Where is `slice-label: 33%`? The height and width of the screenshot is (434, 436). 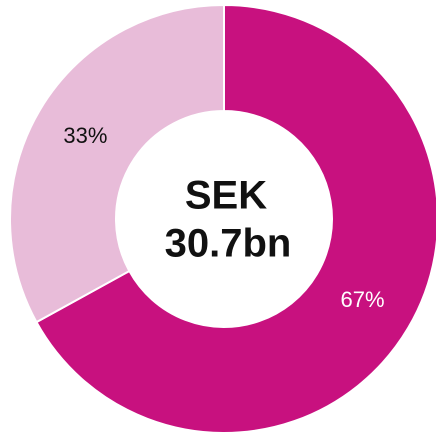
slice-label: 33% is located at coordinates (85, 135).